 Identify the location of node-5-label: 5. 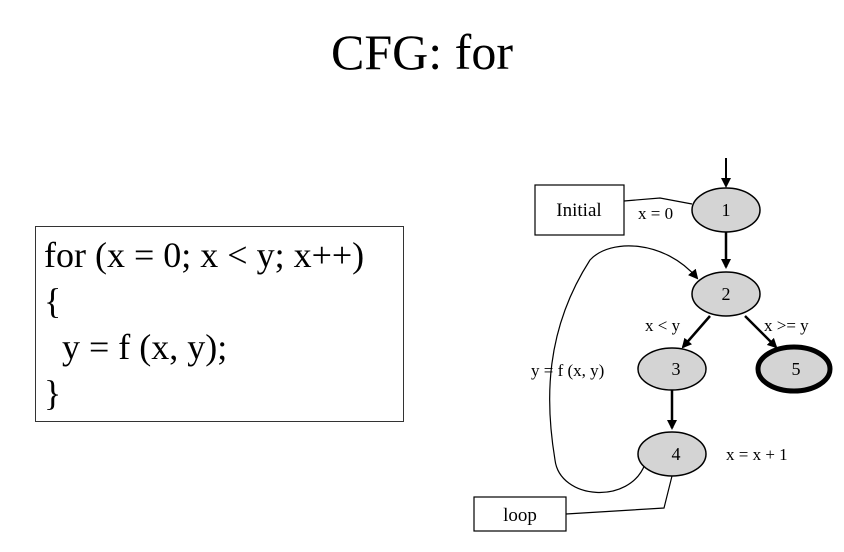
(796, 369).